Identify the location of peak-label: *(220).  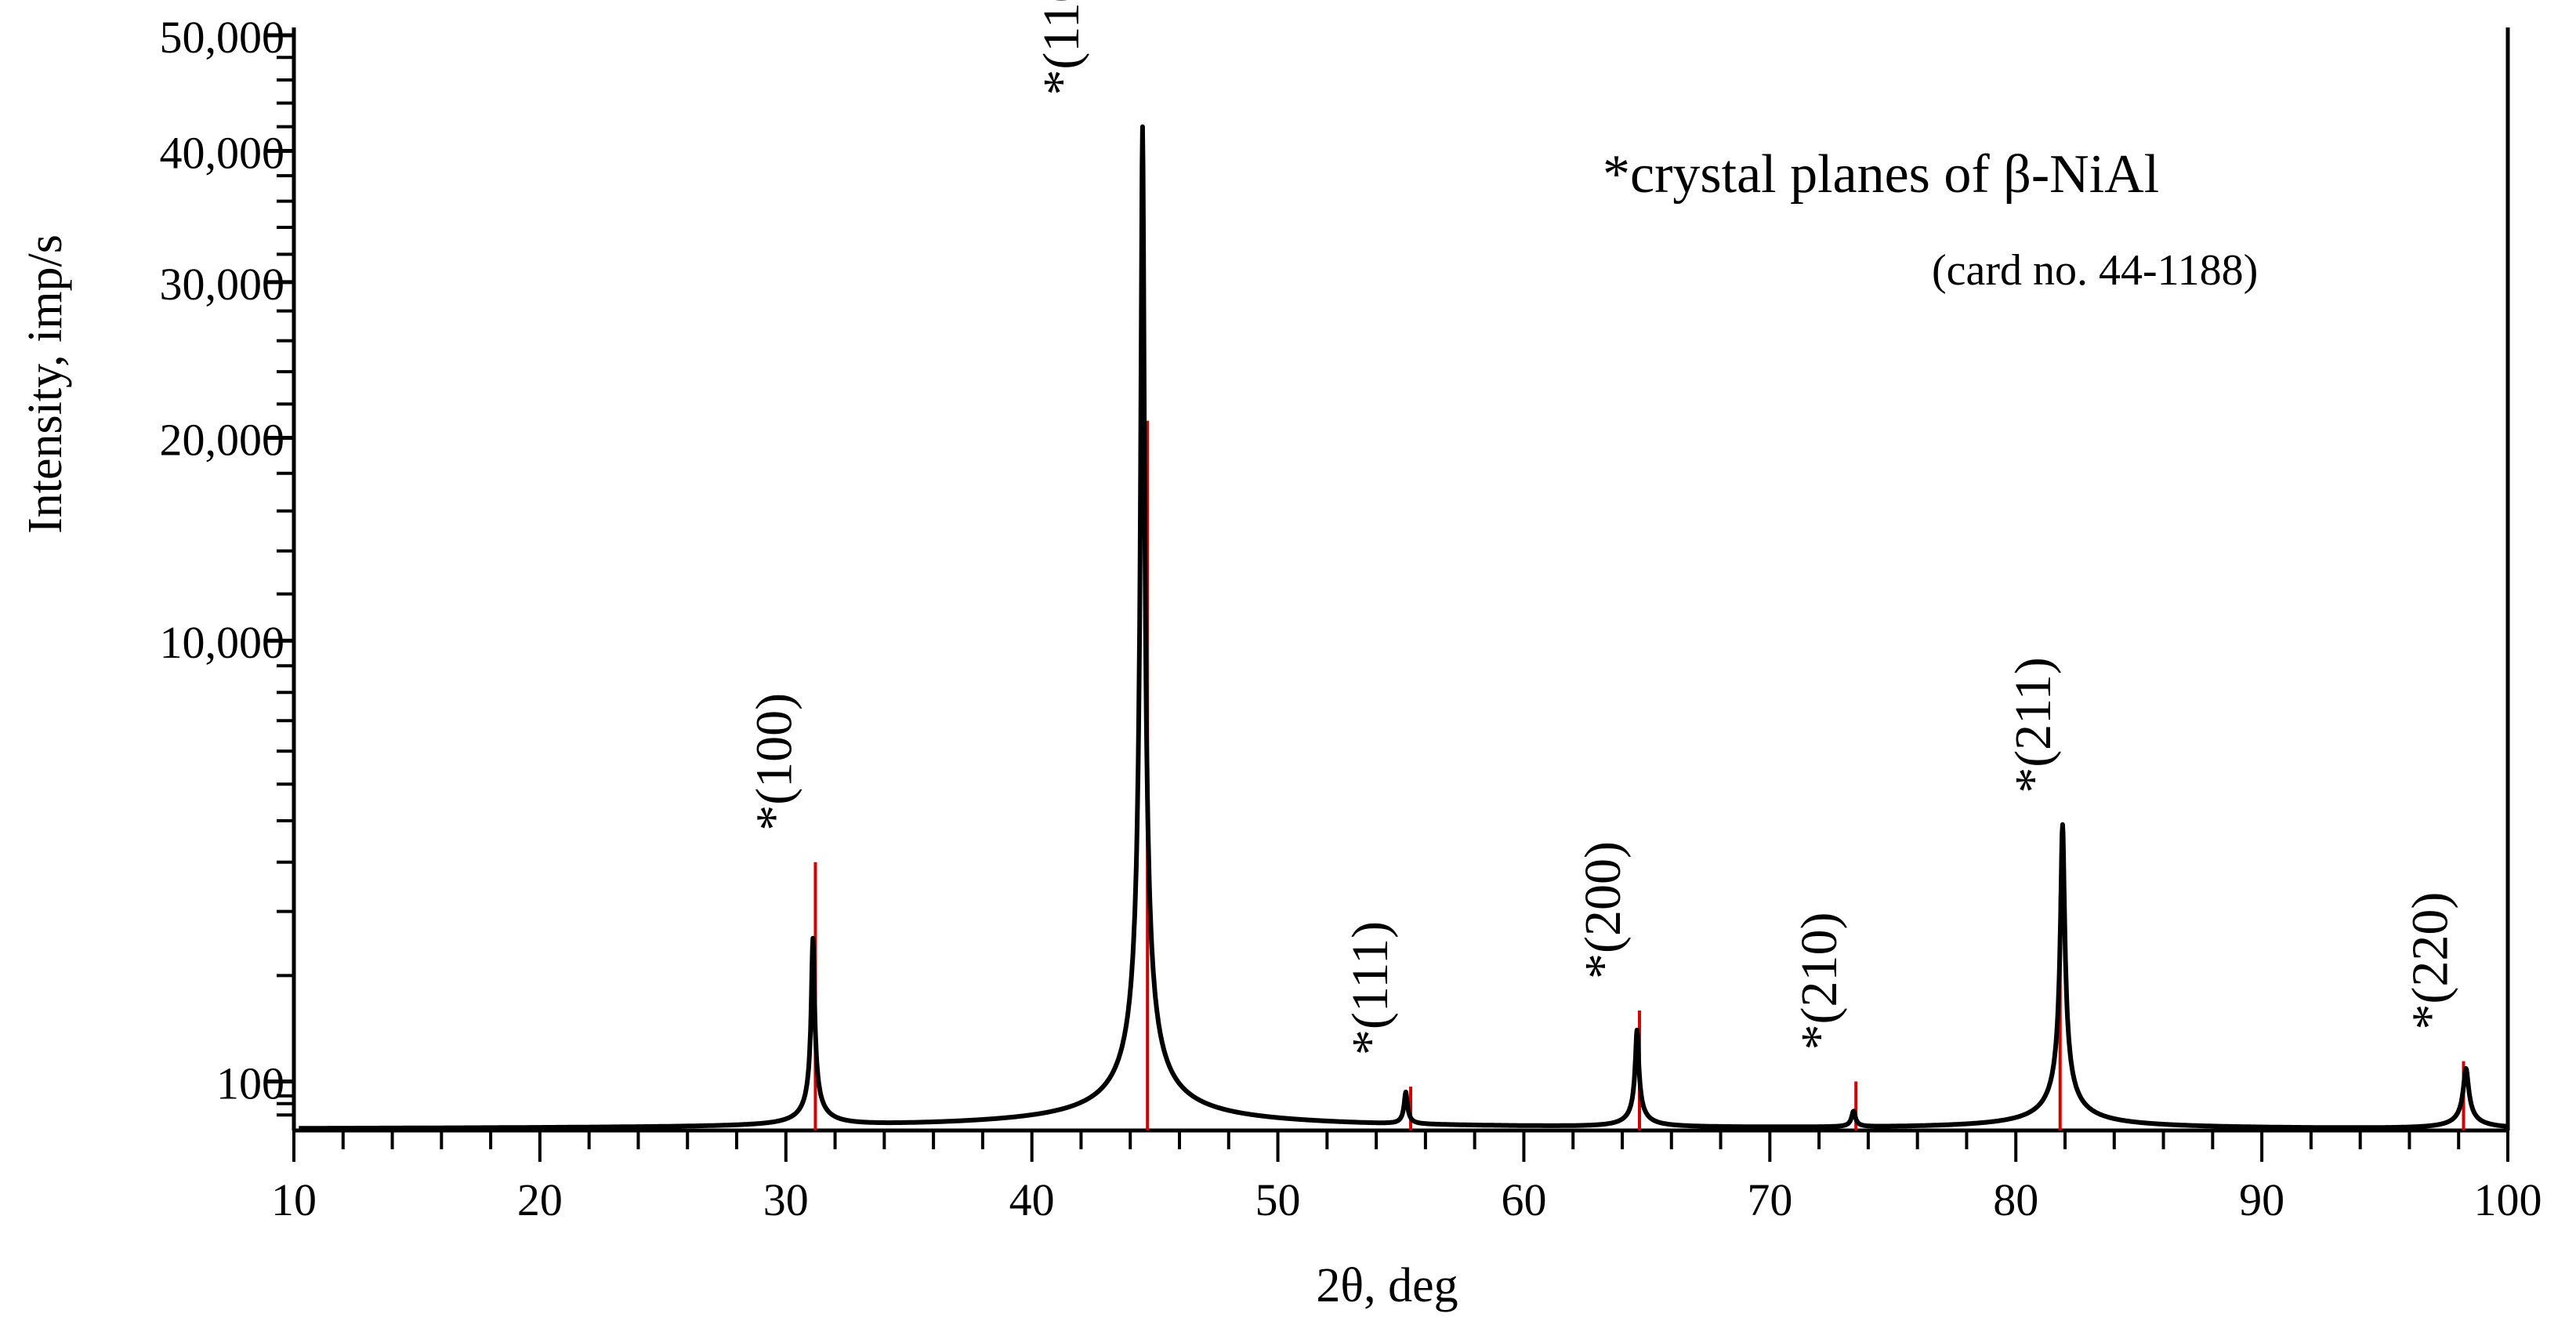
(2430, 961).